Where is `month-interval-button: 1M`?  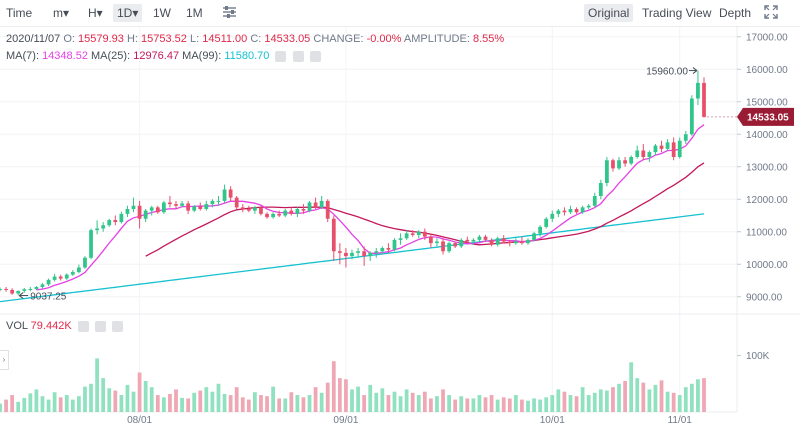
month-interval-button: 1M is located at coordinates (194, 13).